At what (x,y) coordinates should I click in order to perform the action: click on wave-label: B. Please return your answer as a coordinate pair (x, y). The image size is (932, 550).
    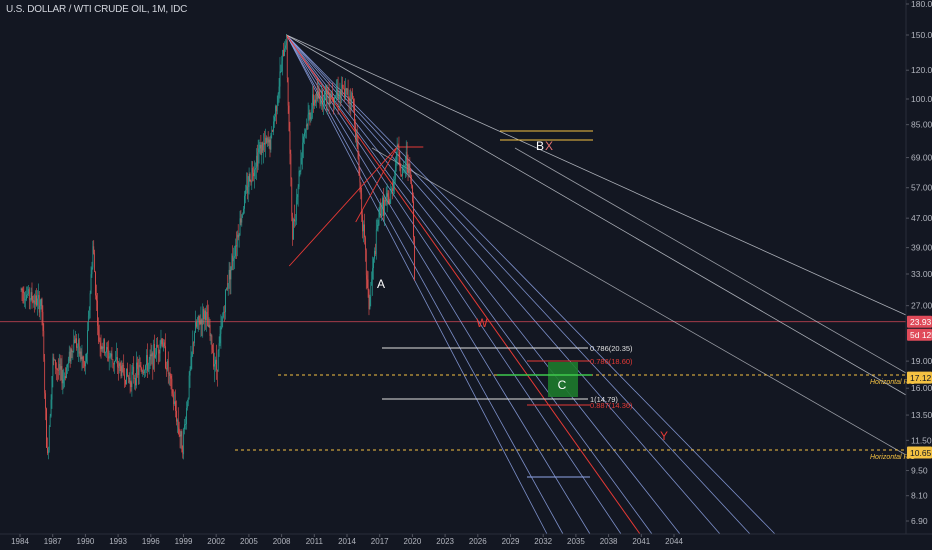
    Looking at the image, I should click on (540, 146).